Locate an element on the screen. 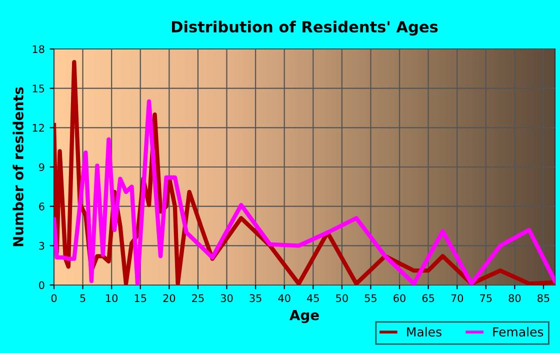  y-tick-label: 3 is located at coordinates (41, 246).